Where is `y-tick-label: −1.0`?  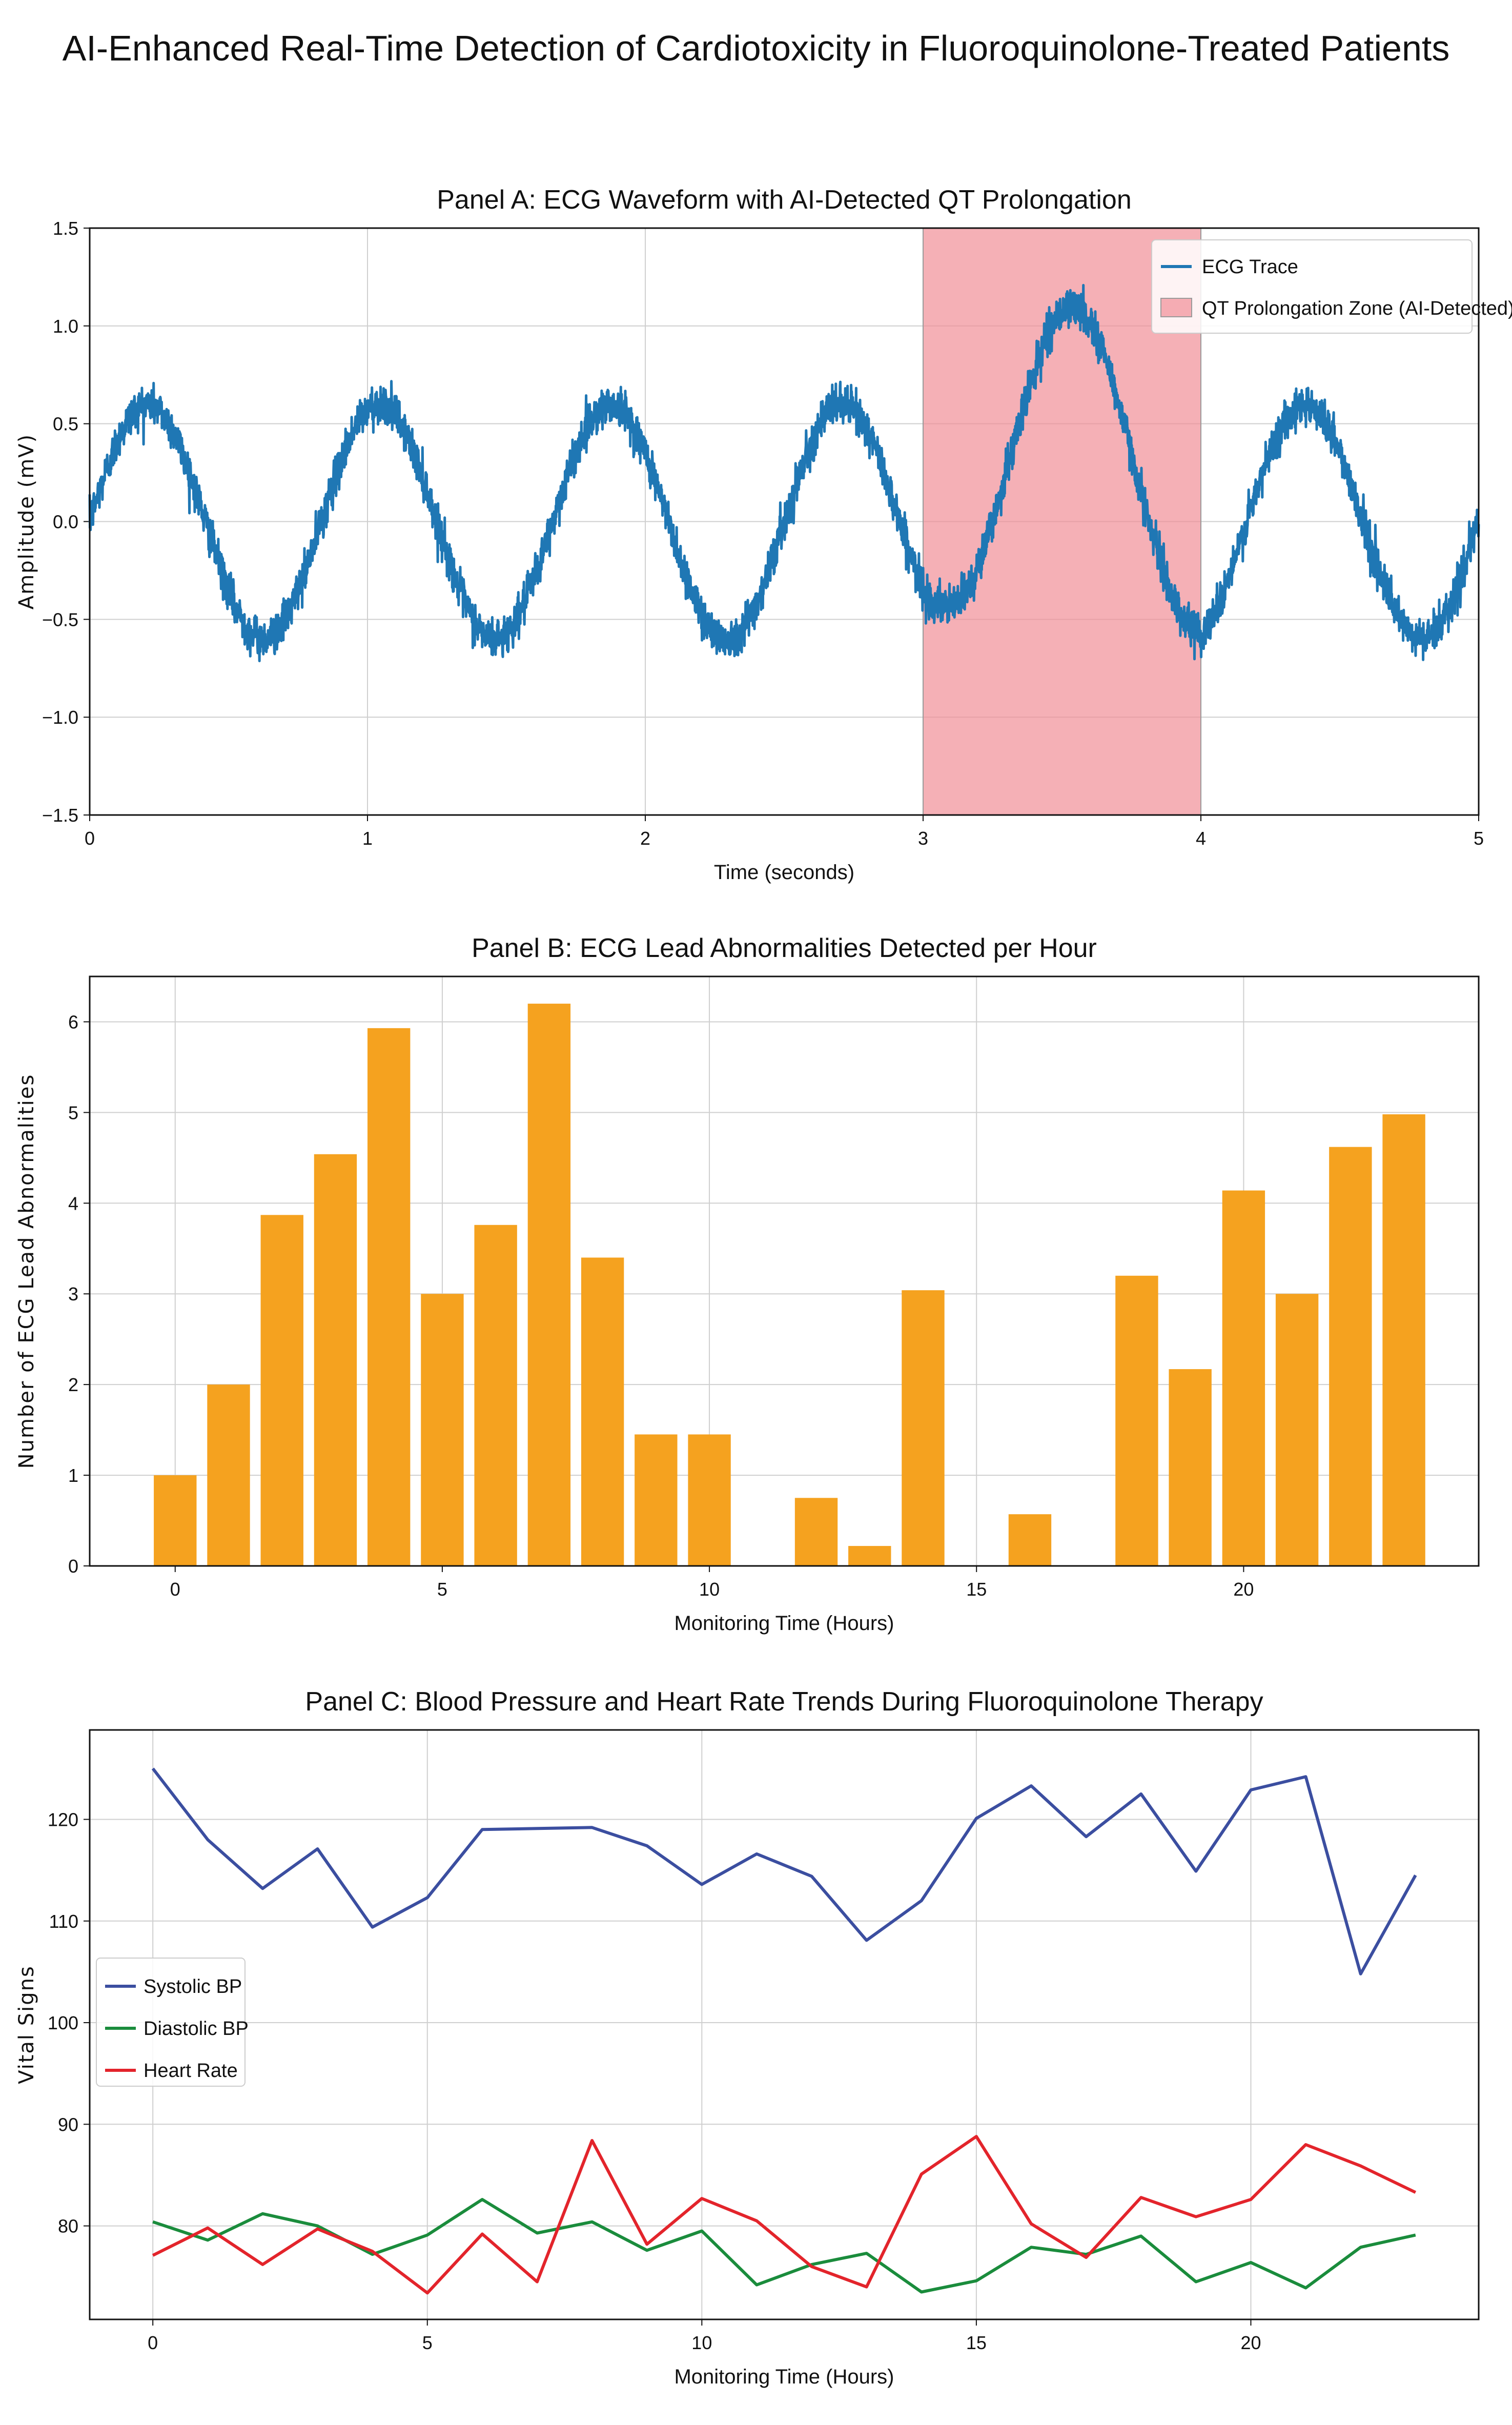 y-tick-label: −1.0 is located at coordinates (60, 717).